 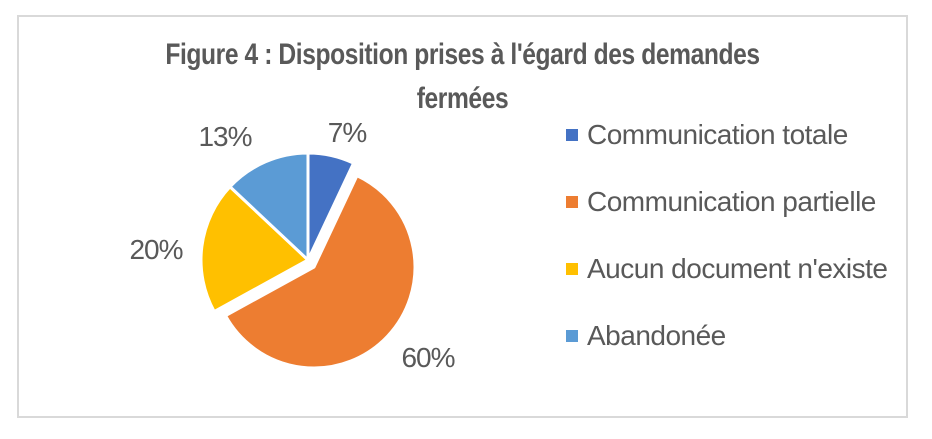 I want to click on legend-item-3: Aucun document n'existe, so click(x=727, y=269).